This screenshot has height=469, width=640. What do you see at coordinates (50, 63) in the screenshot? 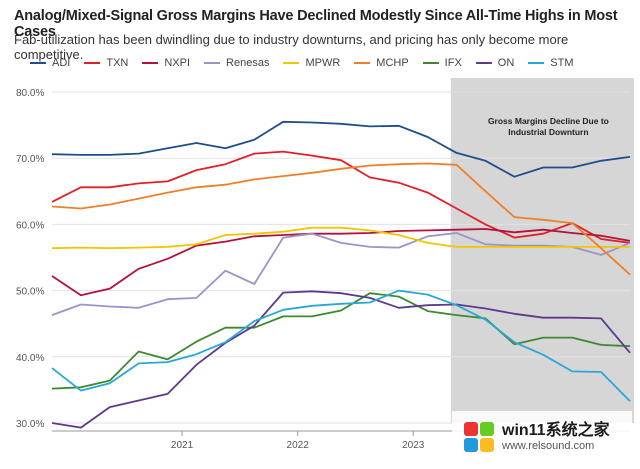
I see `legend-item-adi: ADI` at bounding box center [50, 63].